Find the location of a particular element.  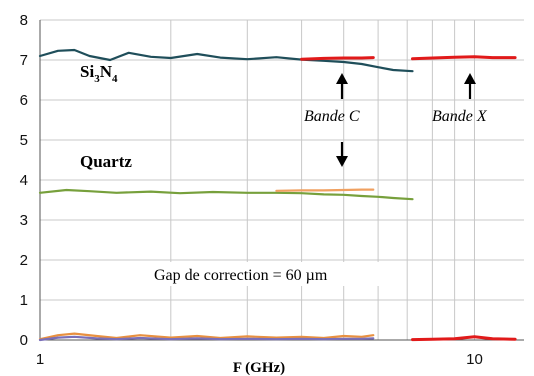

series-line-near_zero_b is located at coordinates (206, 338).